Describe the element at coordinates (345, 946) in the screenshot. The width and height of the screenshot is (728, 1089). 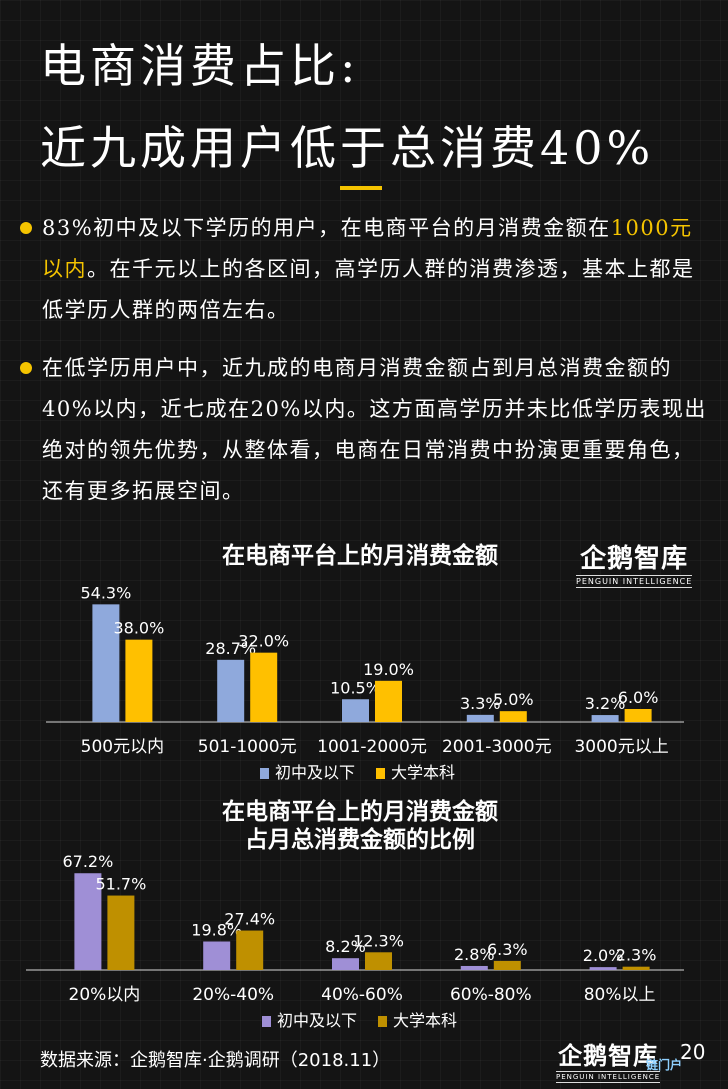
I see `data-label-1-3: 8.2%` at that location.